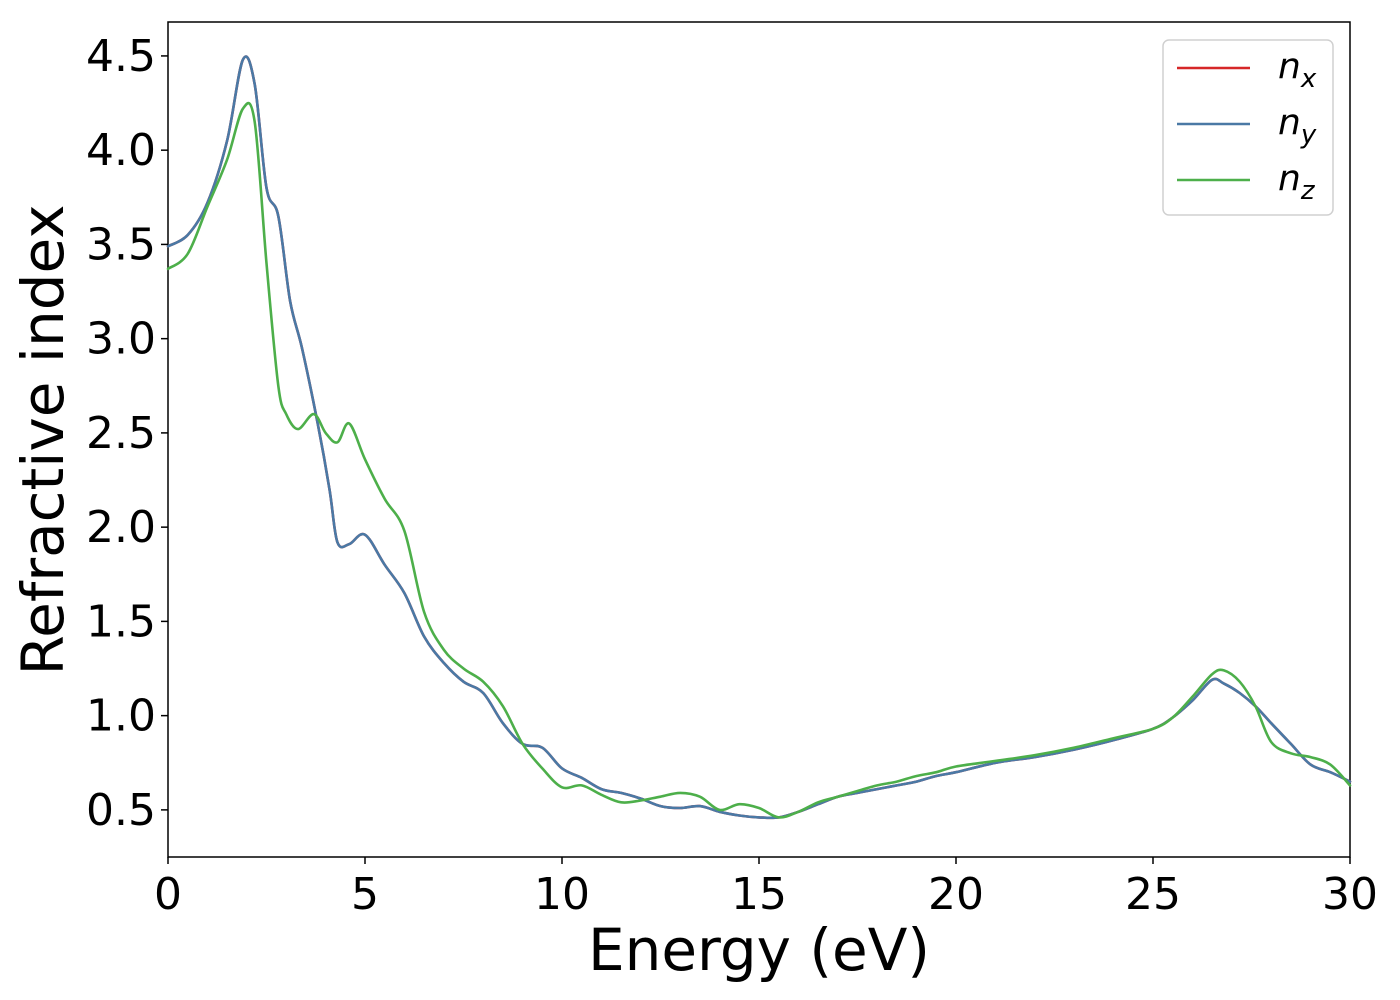  What do you see at coordinates (121, 810) in the screenshot?
I see `y-tick-label: 0.5` at bounding box center [121, 810].